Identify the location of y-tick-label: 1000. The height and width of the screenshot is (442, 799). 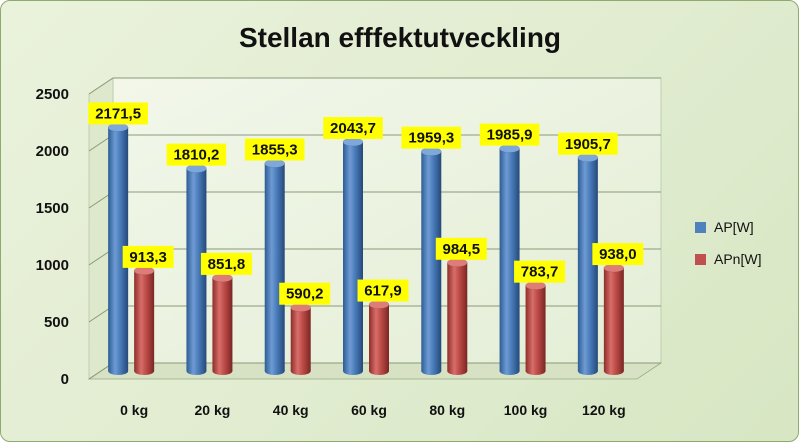
(52, 265).